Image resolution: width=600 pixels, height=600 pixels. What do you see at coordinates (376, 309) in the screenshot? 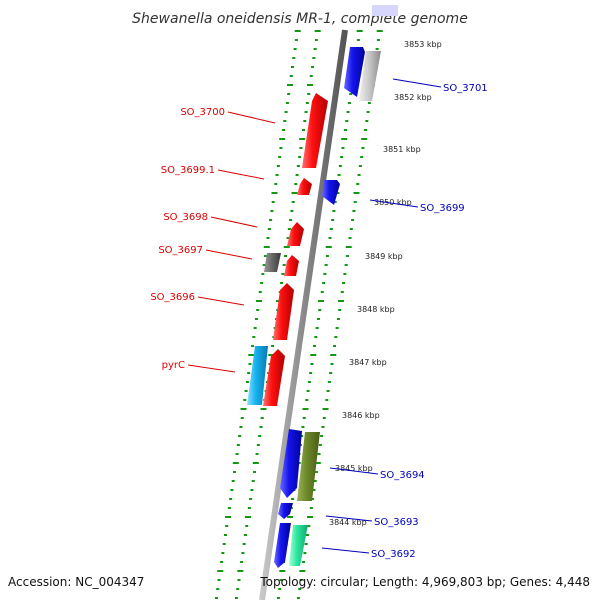
I see `kbp-tick: 3848 kbp` at bounding box center [376, 309].